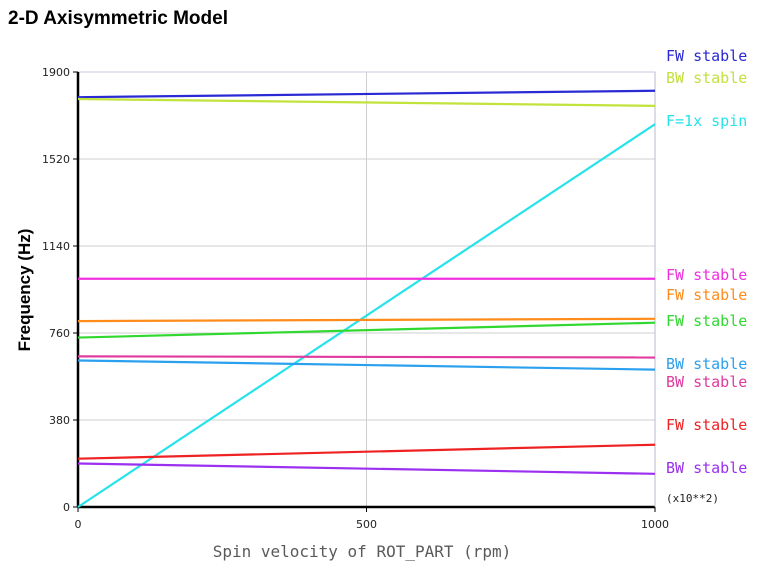 The height and width of the screenshot is (567, 760). What do you see at coordinates (692, 498) in the screenshot?
I see `x-scale-note: (x10**2)` at bounding box center [692, 498].